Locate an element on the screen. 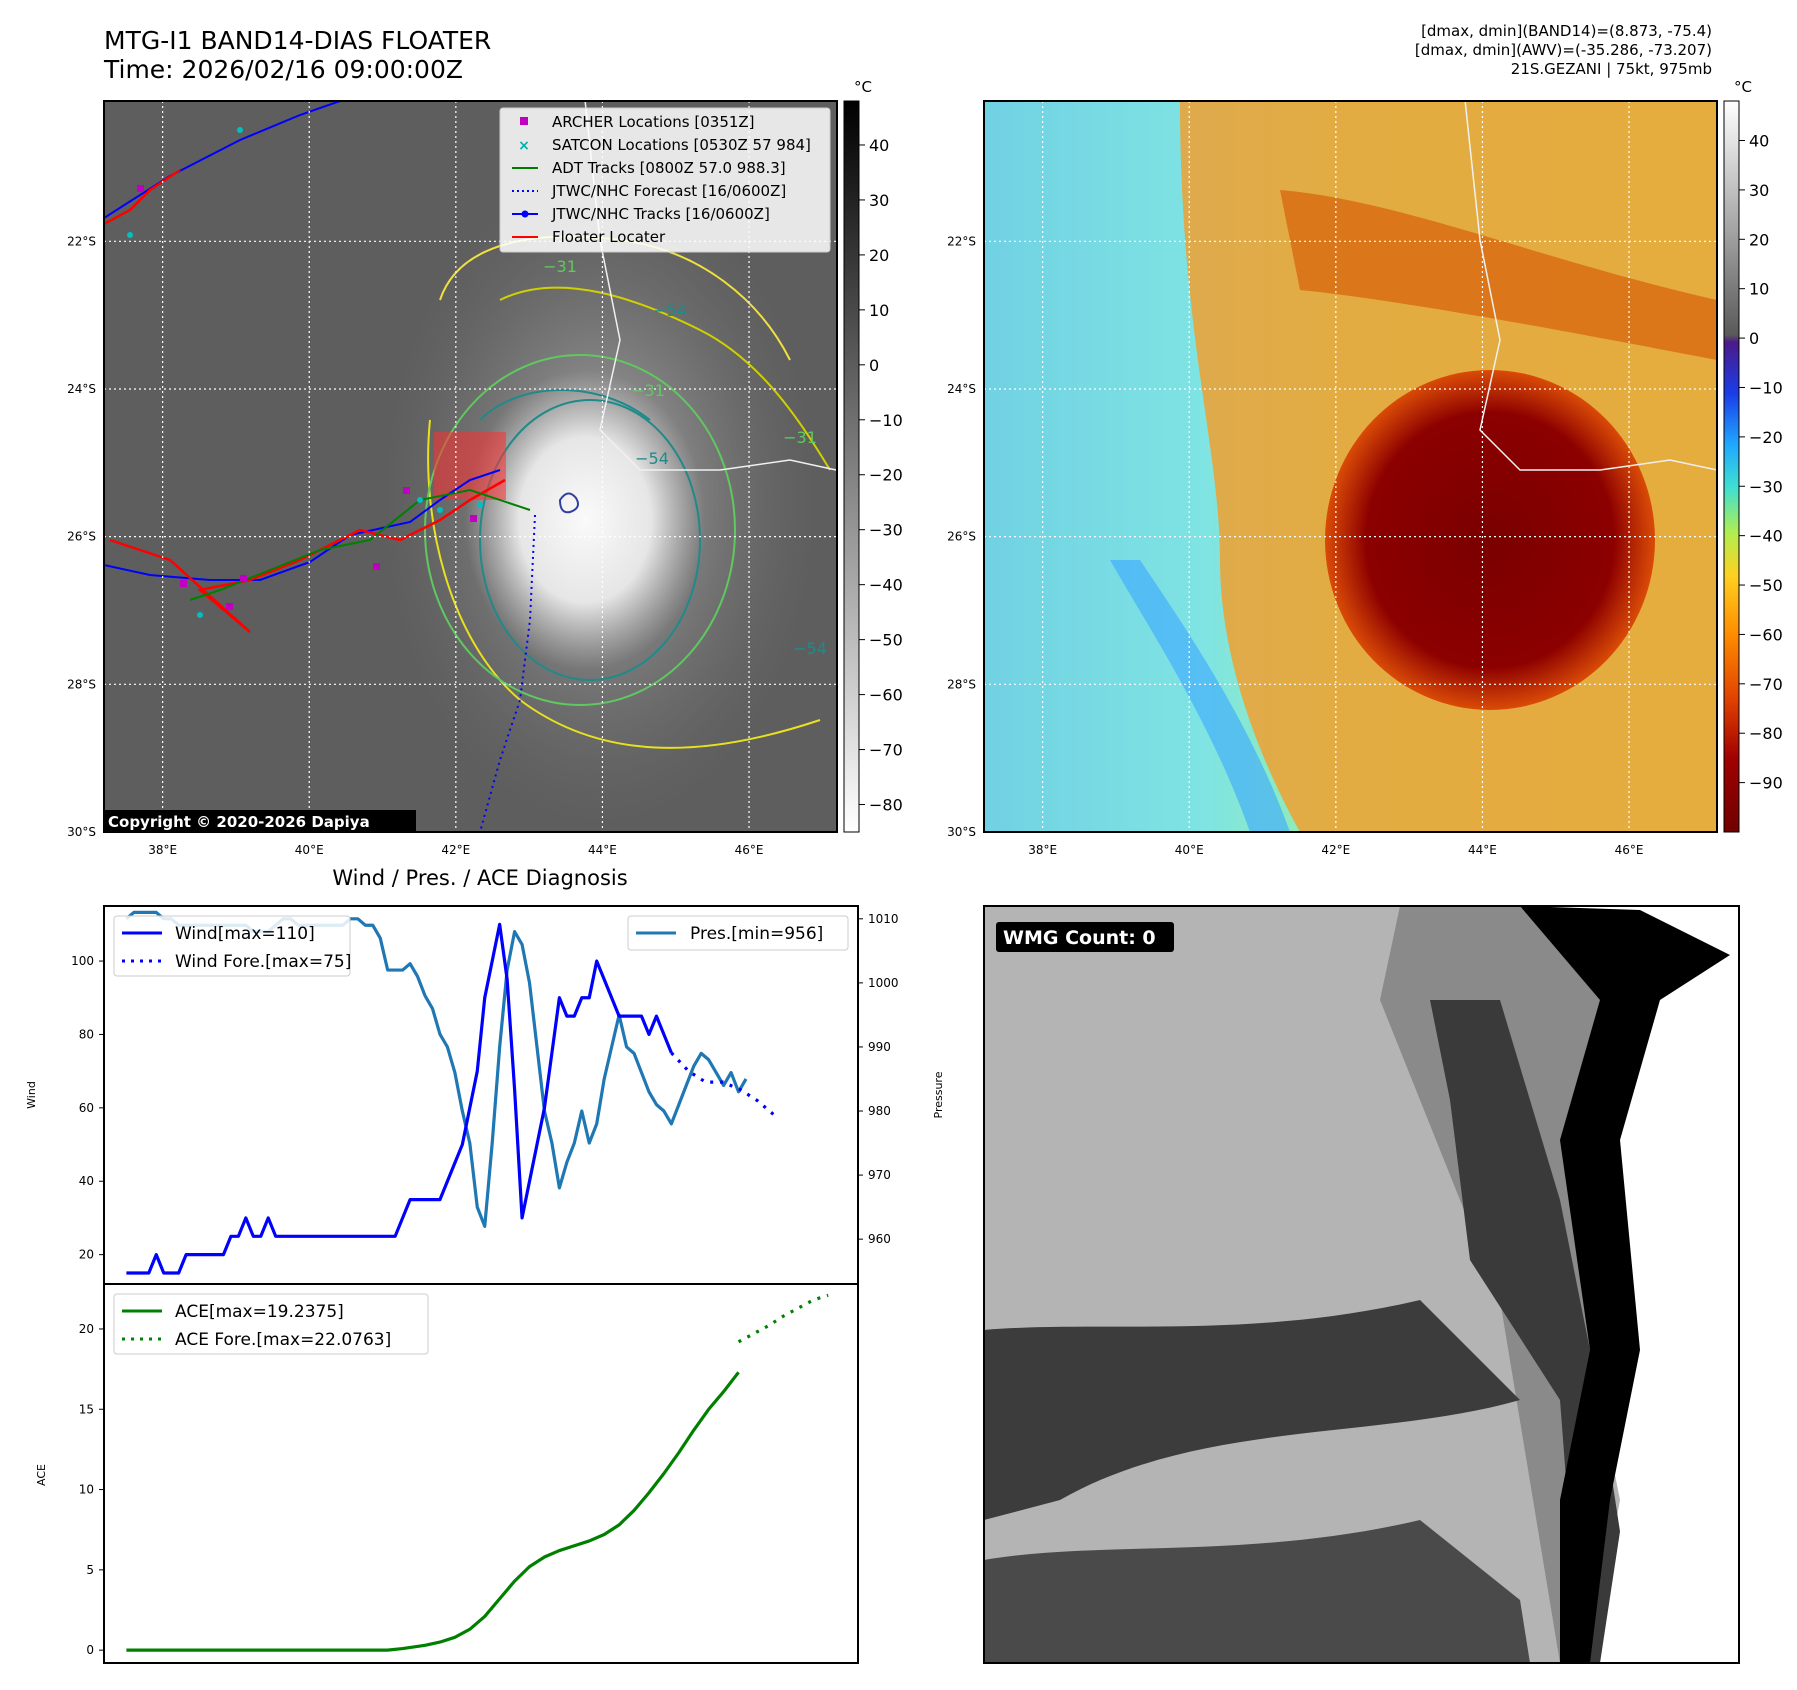 The width and height of the screenshot is (1797, 1690). floater-box is located at coordinates (470, 466).